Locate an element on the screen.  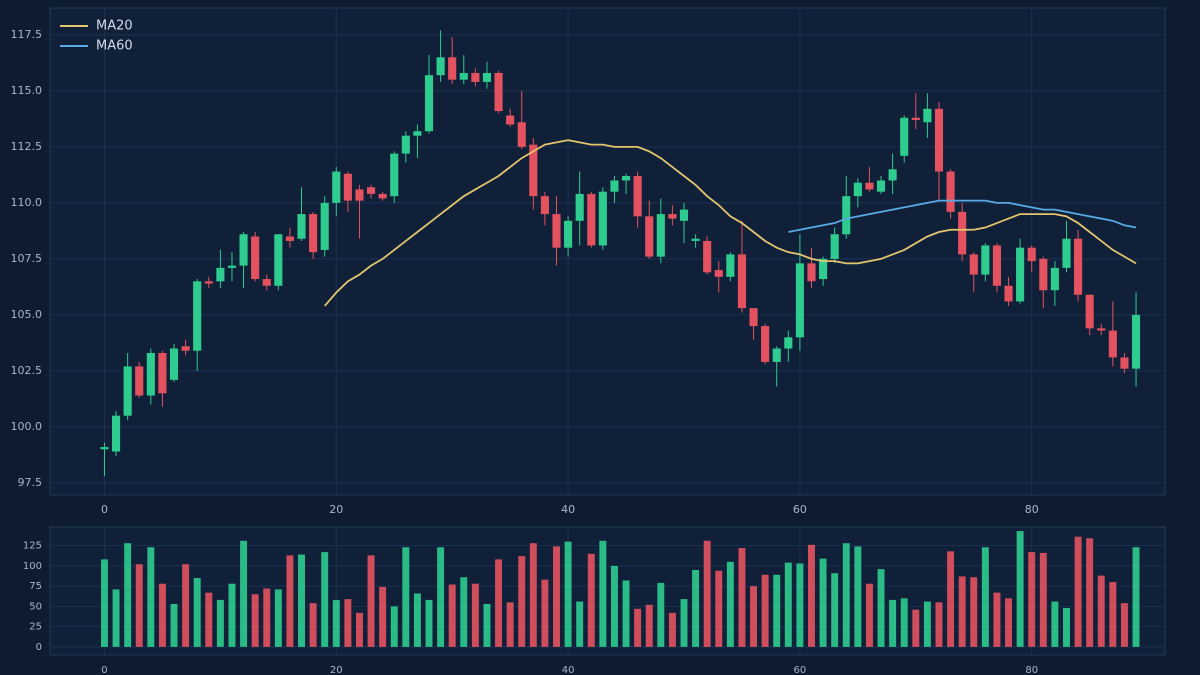
x-tick-label: 20 is located at coordinates (336, 670).